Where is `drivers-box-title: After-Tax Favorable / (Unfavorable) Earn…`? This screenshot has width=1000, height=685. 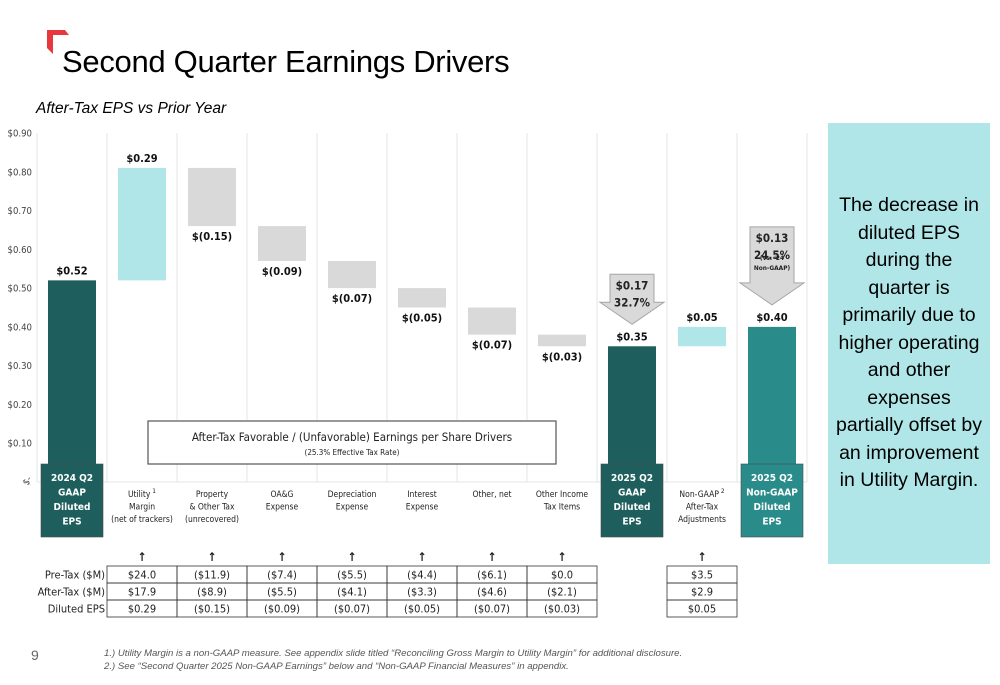
drivers-box-title: After-Tax Favorable / (Unfavorable) Earn… is located at coordinates (352, 437).